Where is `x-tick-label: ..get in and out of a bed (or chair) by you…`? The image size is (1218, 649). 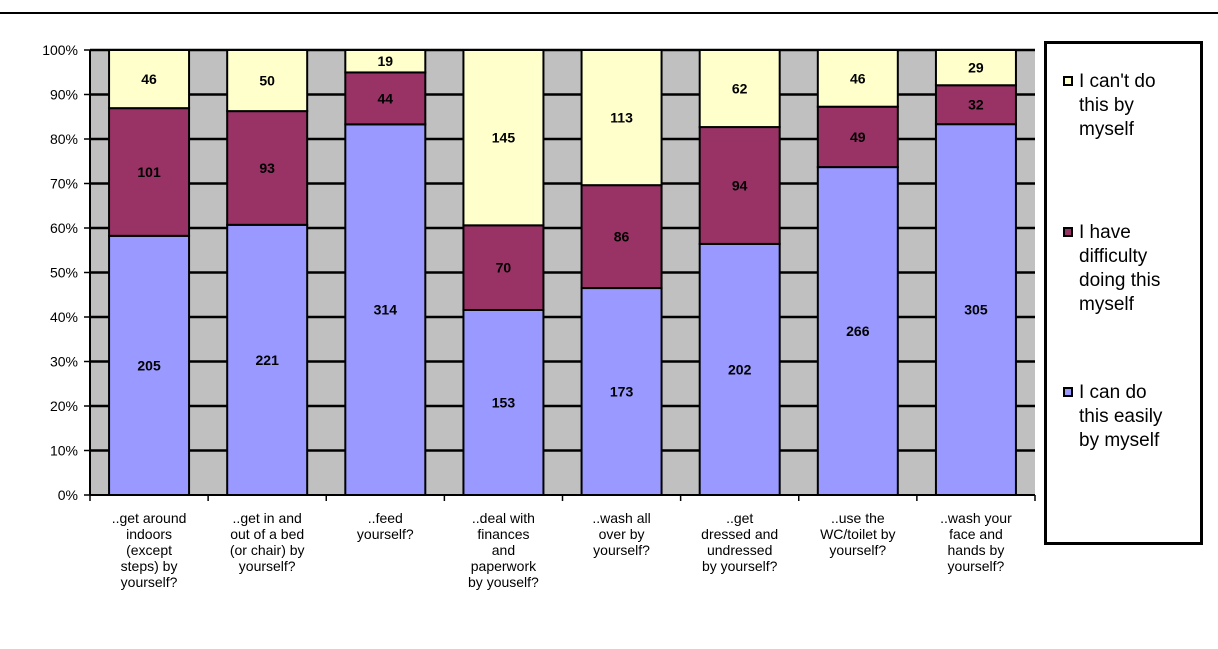
x-tick-label: ..get in and out of a bed (or chair) by you… is located at coordinates (267, 542).